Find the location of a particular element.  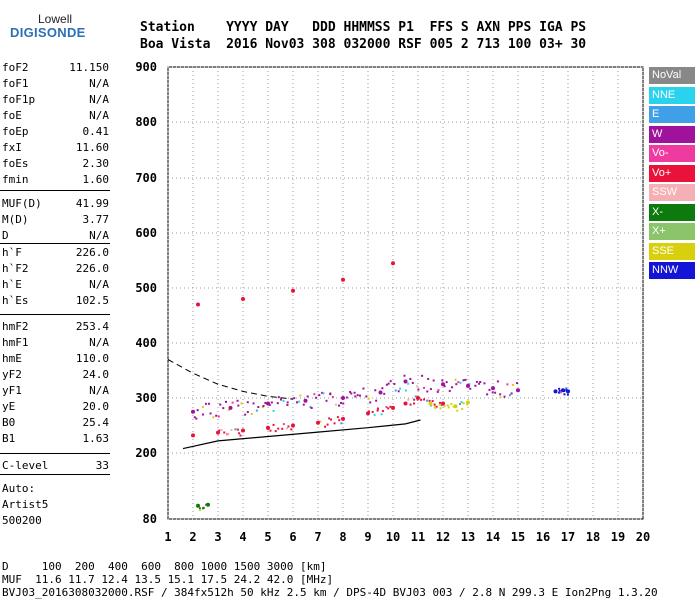

legend-item-vo: Vo+ is located at coordinates (672, 173).